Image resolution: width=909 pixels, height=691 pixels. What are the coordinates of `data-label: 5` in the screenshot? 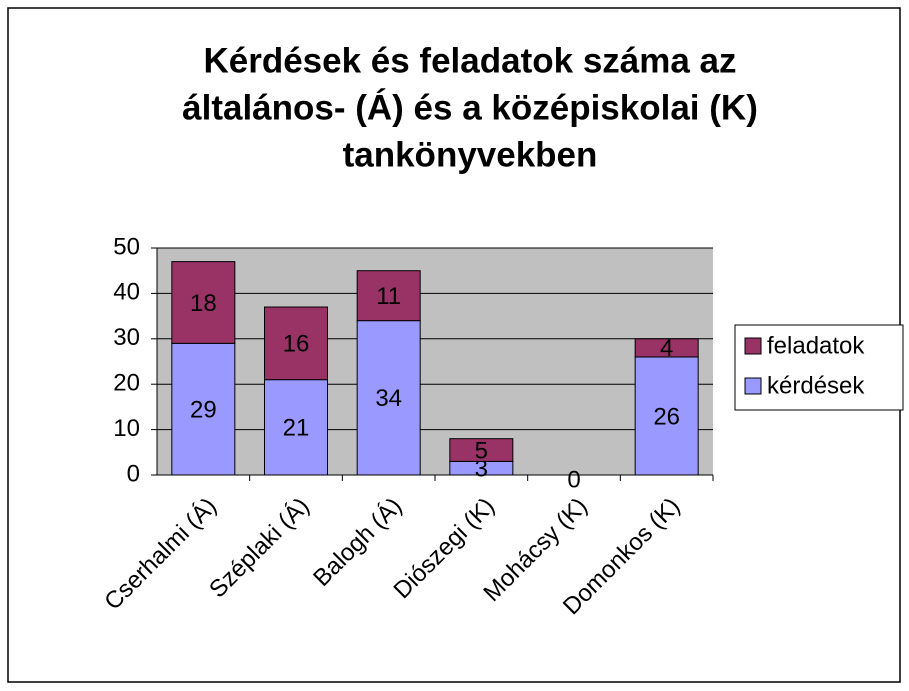 It's located at (481, 450).